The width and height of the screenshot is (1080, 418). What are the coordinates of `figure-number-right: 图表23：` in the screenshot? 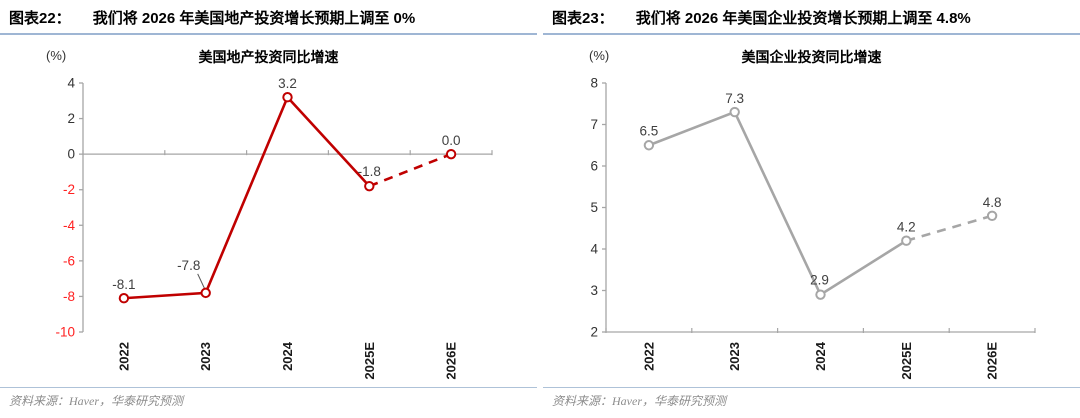 It's located at (583, 18).